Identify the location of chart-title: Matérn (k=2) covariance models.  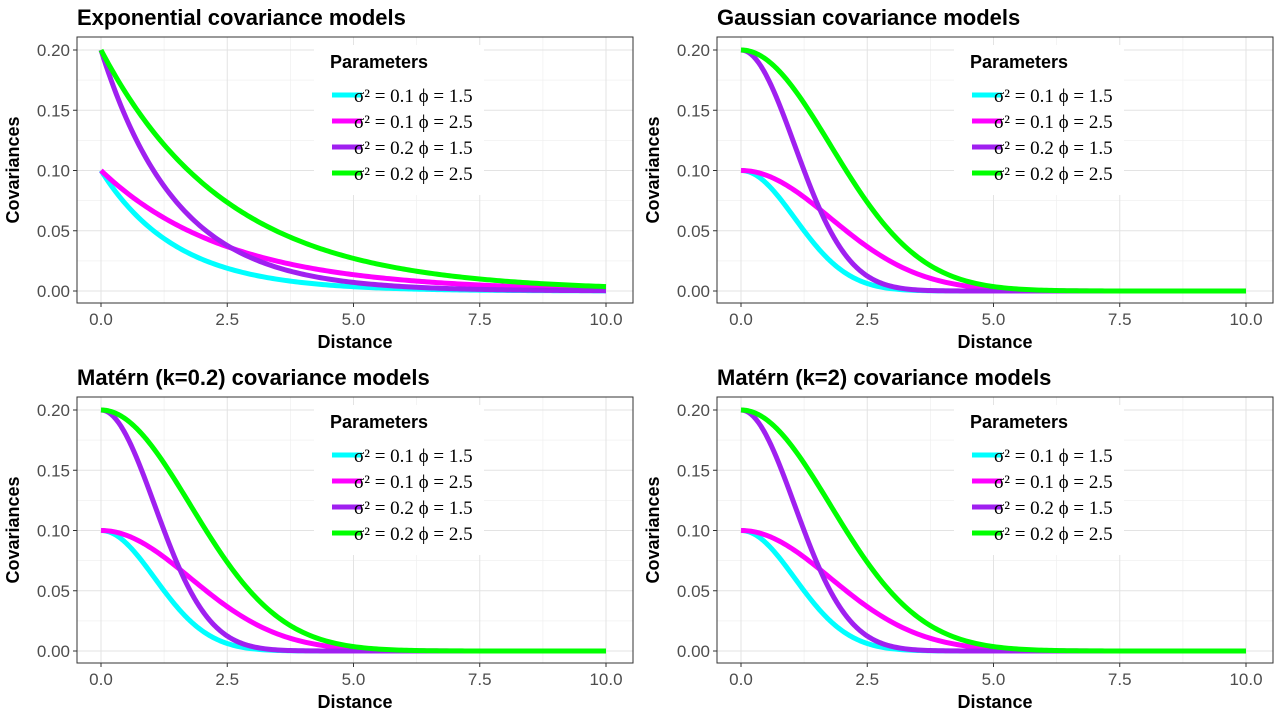
(884, 377).